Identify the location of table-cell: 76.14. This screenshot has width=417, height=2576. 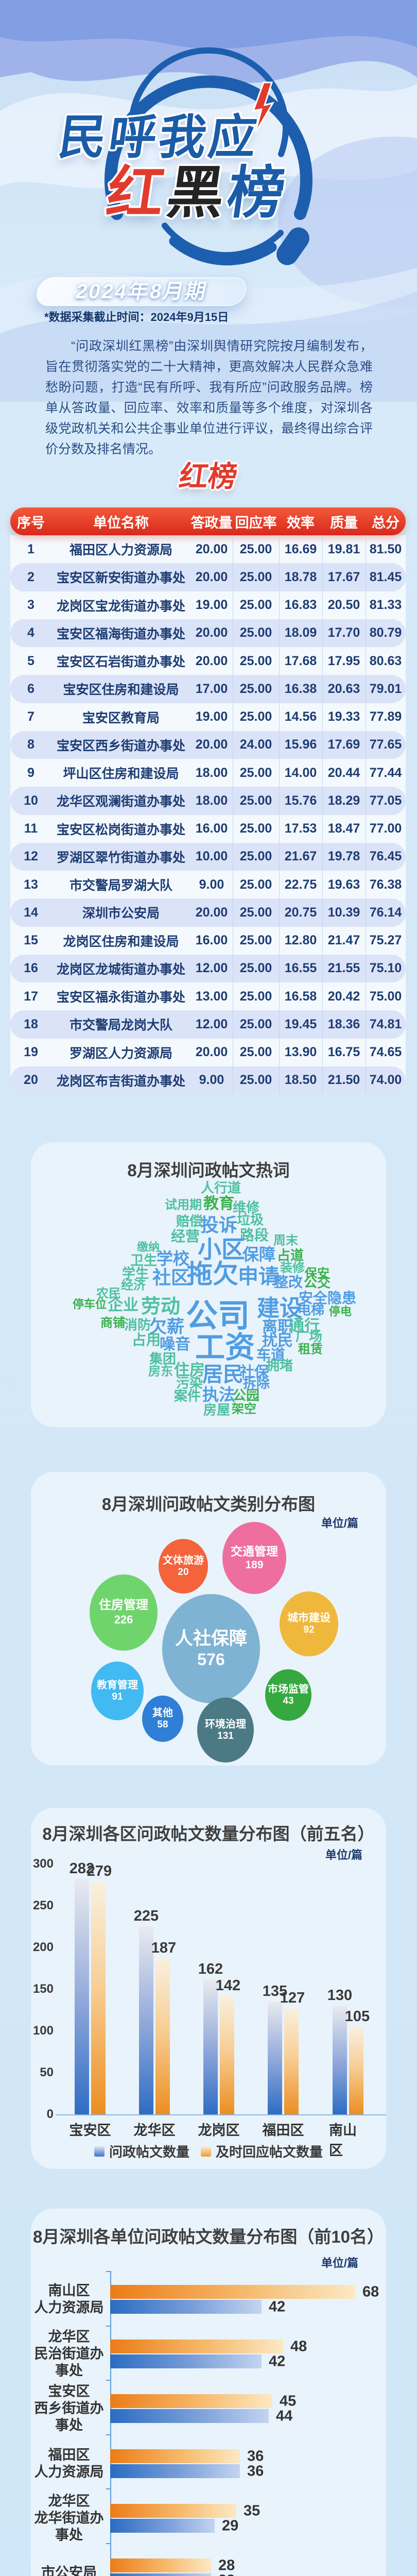
(385, 913).